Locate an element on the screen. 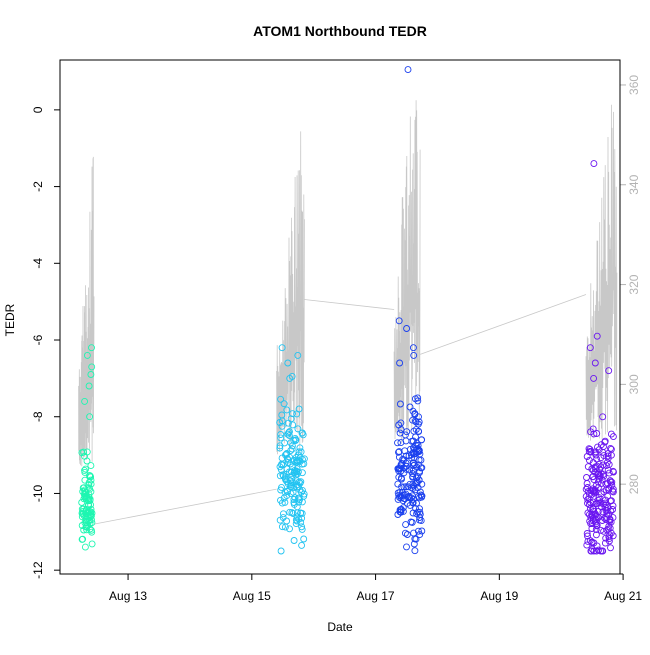 This screenshot has width=650, height=655. y-left-tick-label: -2 is located at coordinates (38, 186).